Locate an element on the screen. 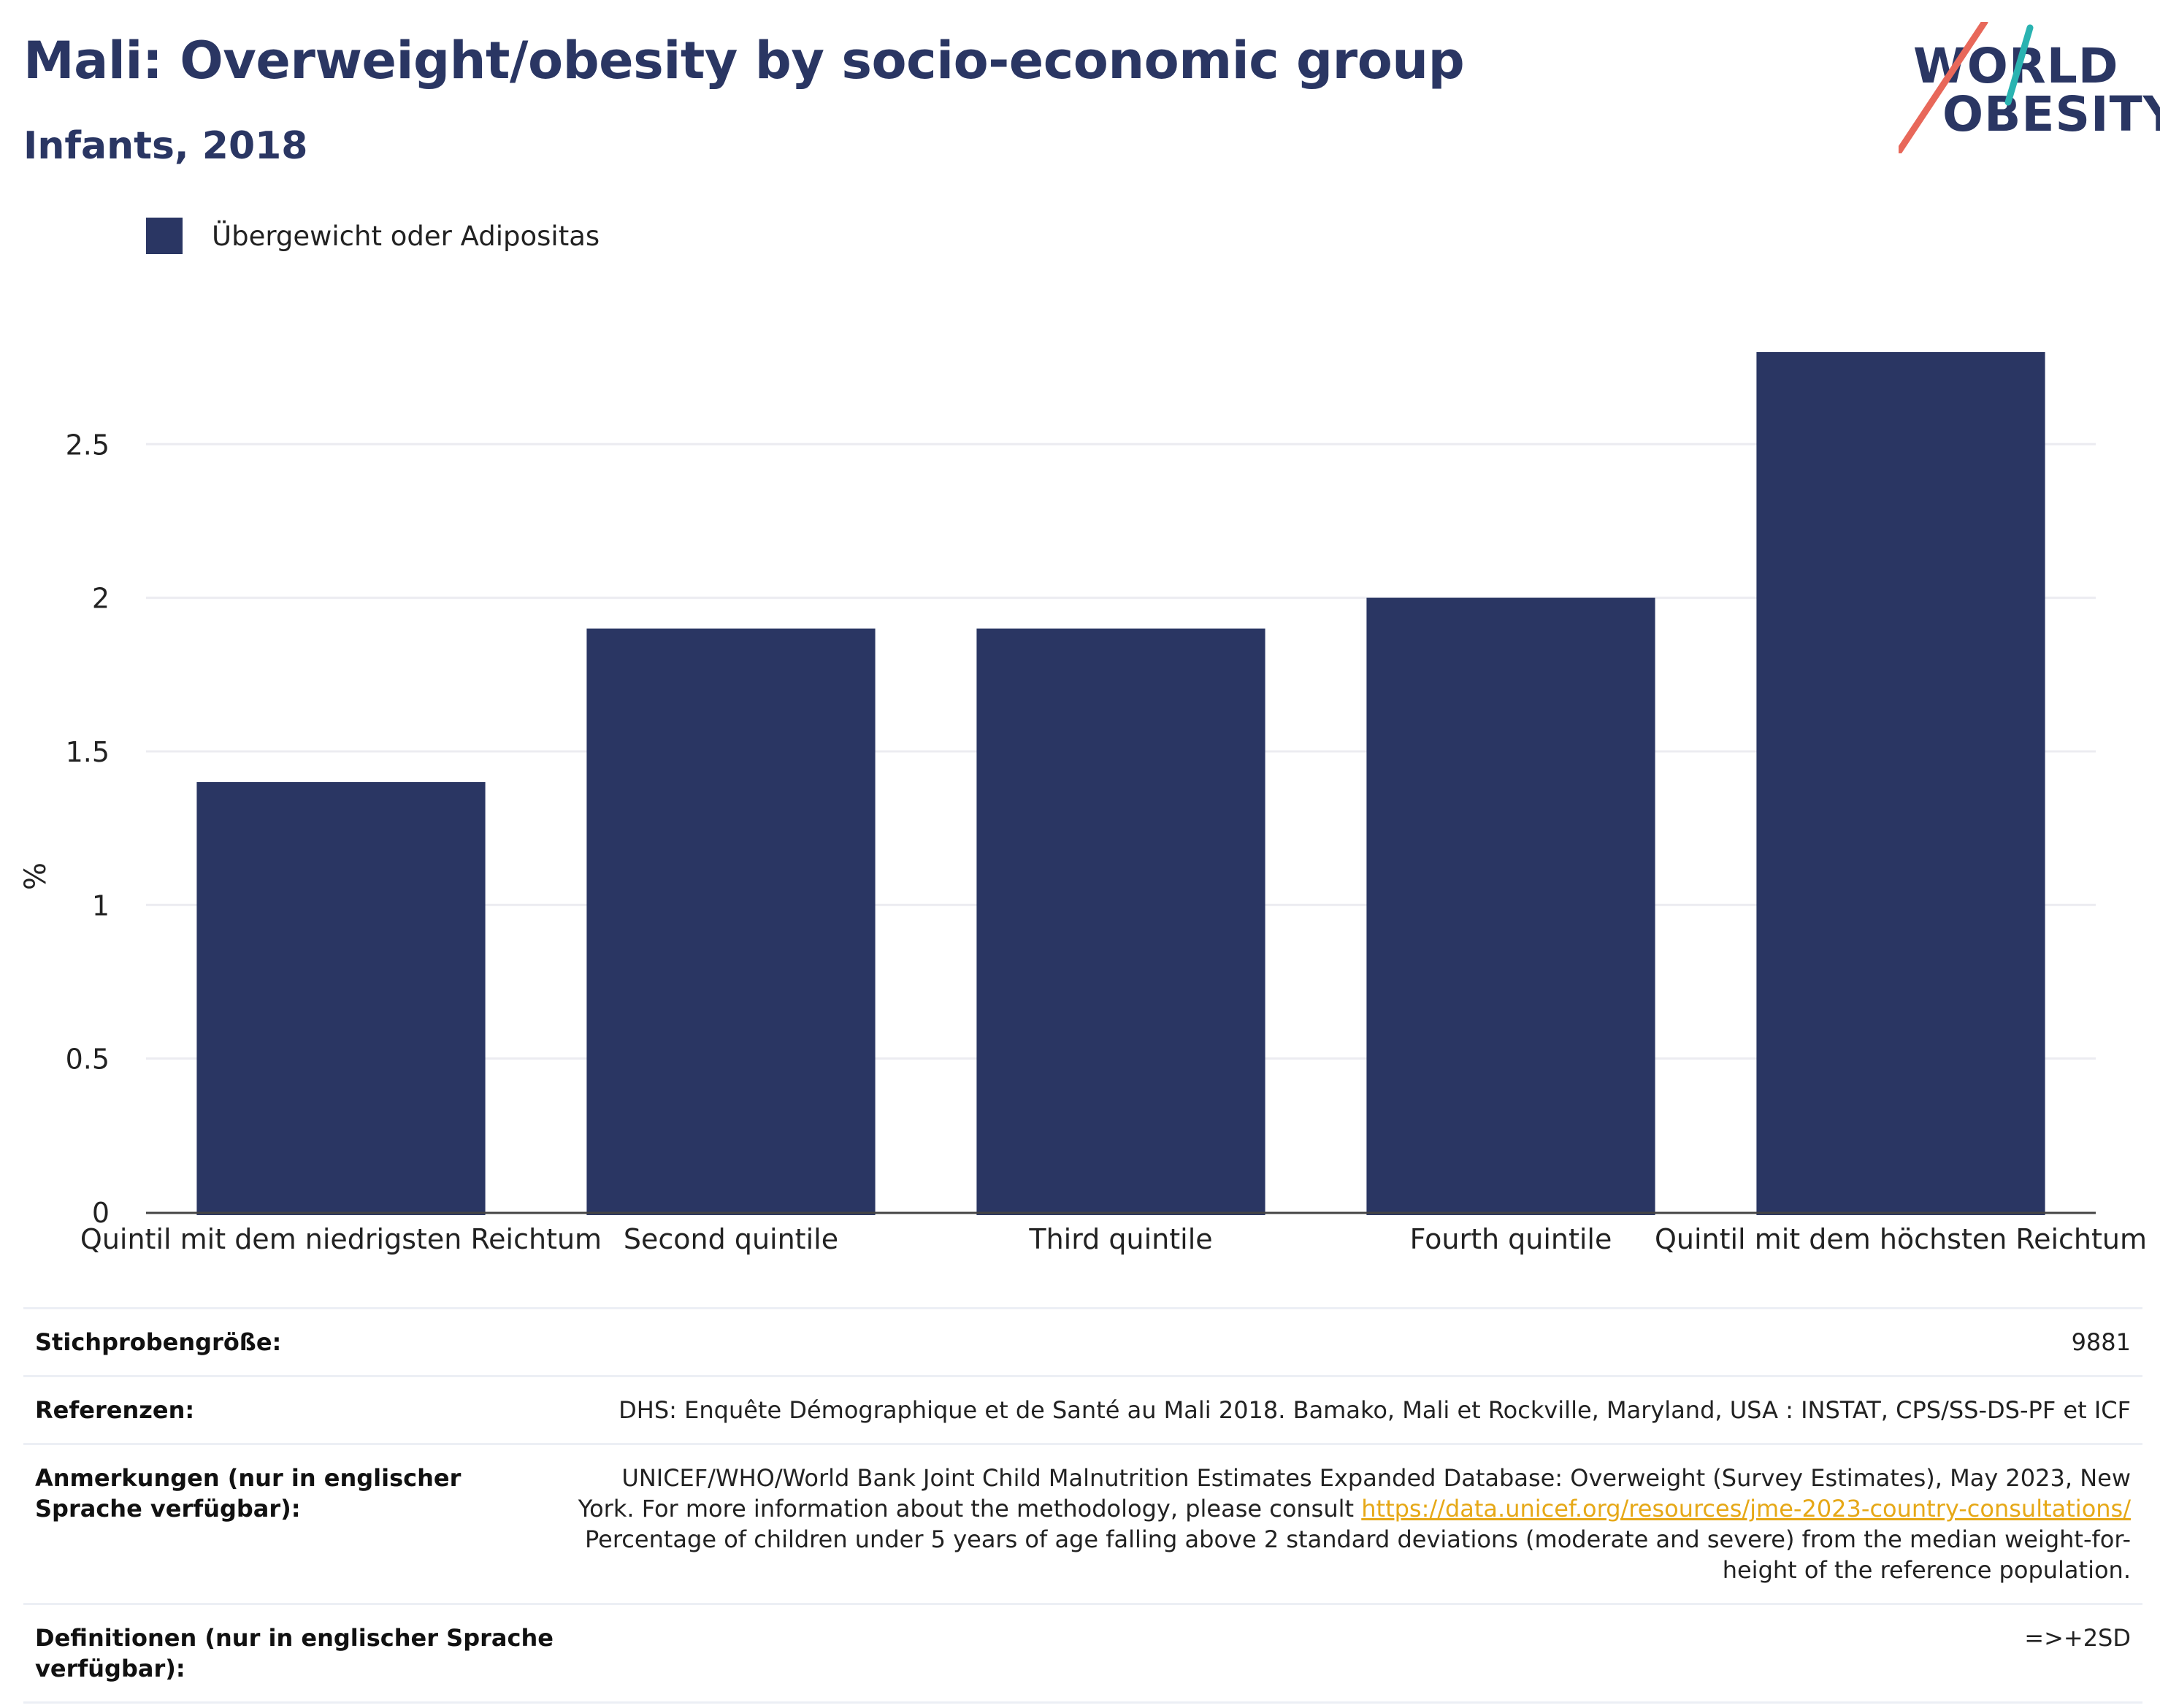 Image resolution: width=2160 pixels, height=1708 pixels. y-tick-label: 0 is located at coordinates (101, 1213).